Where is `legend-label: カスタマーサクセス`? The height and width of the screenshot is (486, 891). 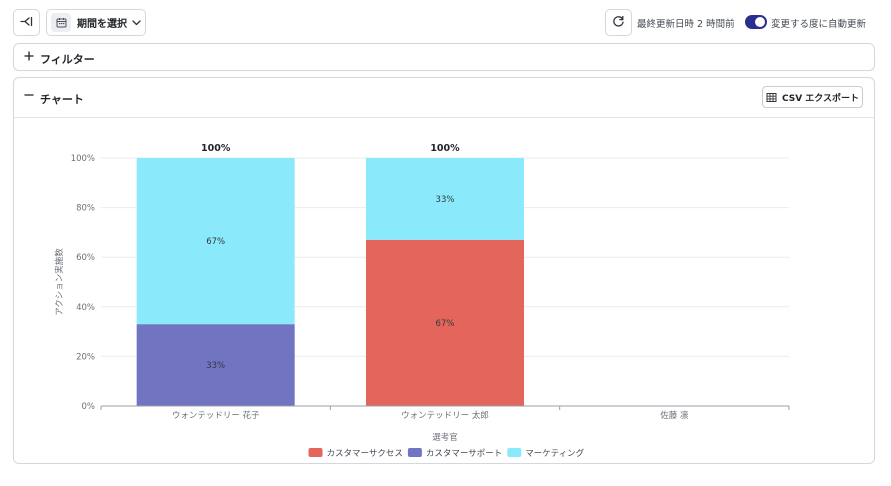 legend-label: カスタマーサクセス is located at coordinates (365, 454).